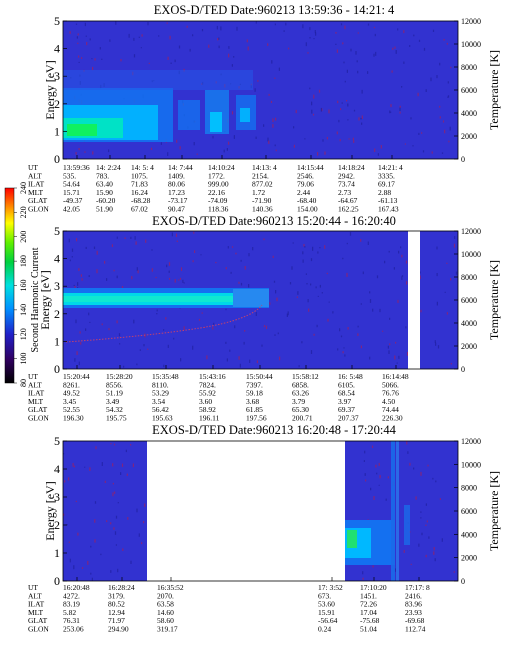 Image resolution: width=505 pixels, height=649 pixels. I want to click on ephemeris-cell: 54.64, so click(71, 184).